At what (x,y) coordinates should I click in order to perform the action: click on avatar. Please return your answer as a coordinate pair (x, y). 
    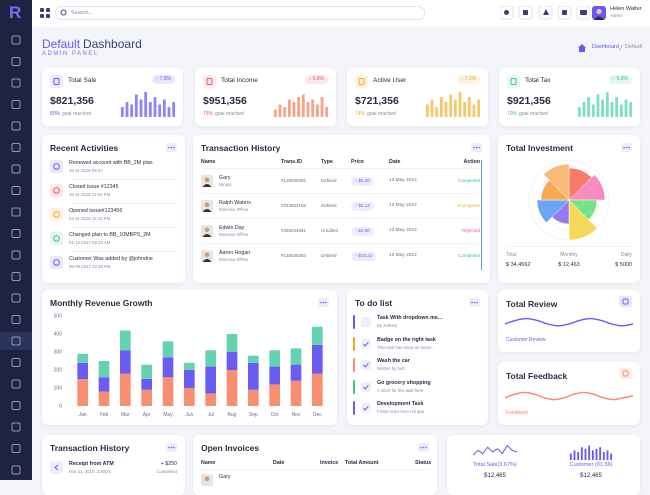
    Looking at the image, I should click on (599, 13).